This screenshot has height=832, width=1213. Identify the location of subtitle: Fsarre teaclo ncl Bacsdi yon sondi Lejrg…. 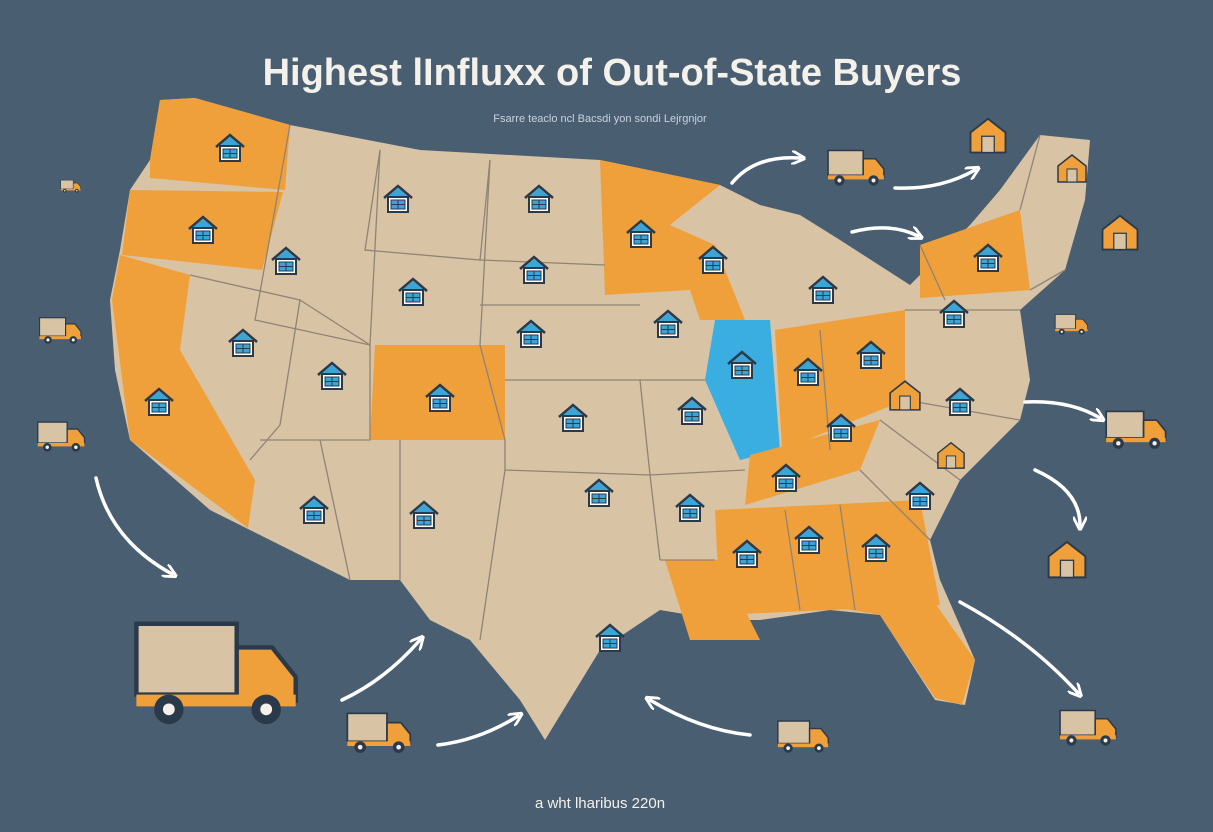
(600, 119).